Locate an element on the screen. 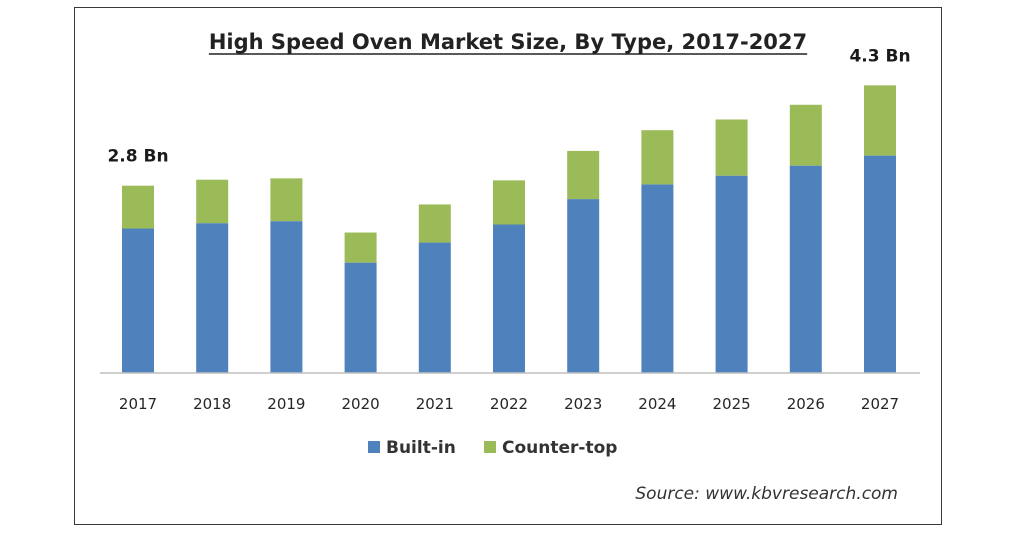 The height and width of the screenshot is (536, 1024). x-tick-label-2024: 2024 is located at coordinates (657, 404).